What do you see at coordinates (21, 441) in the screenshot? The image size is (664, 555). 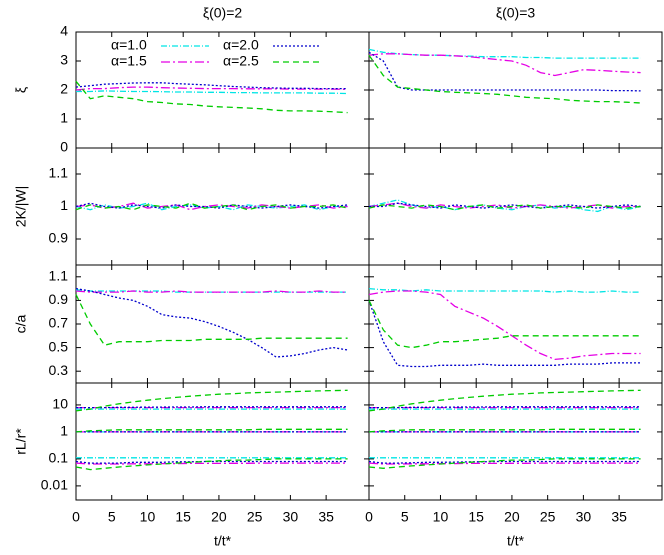 I see `y-axis-label: rL/r*` at bounding box center [21, 441].